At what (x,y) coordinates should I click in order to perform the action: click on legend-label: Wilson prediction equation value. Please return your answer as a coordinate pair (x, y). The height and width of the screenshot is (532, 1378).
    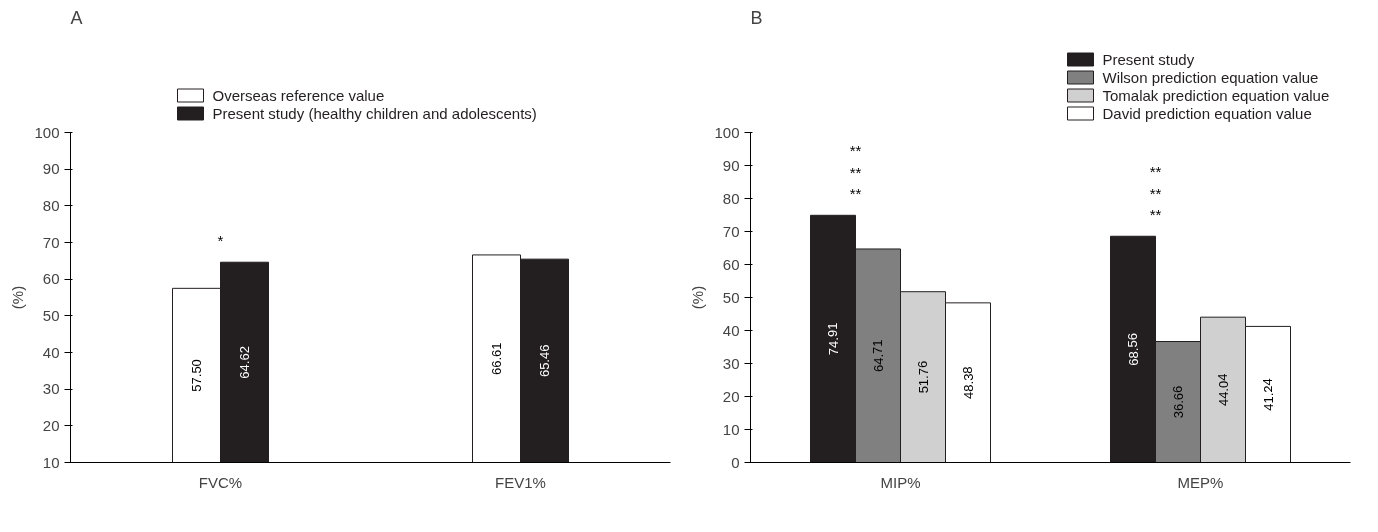
    Looking at the image, I should click on (1210, 77).